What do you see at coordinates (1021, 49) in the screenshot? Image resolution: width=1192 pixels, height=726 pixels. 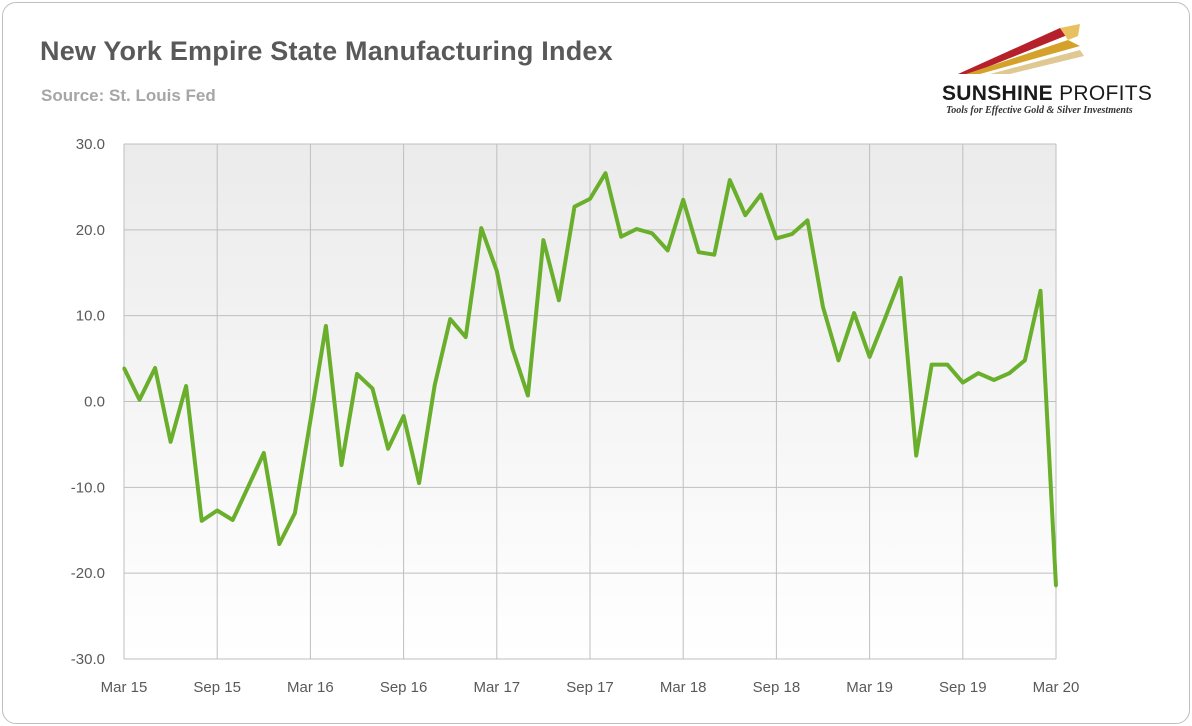 I see `logo-swoosh-icon` at bounding box center [1021, 49].